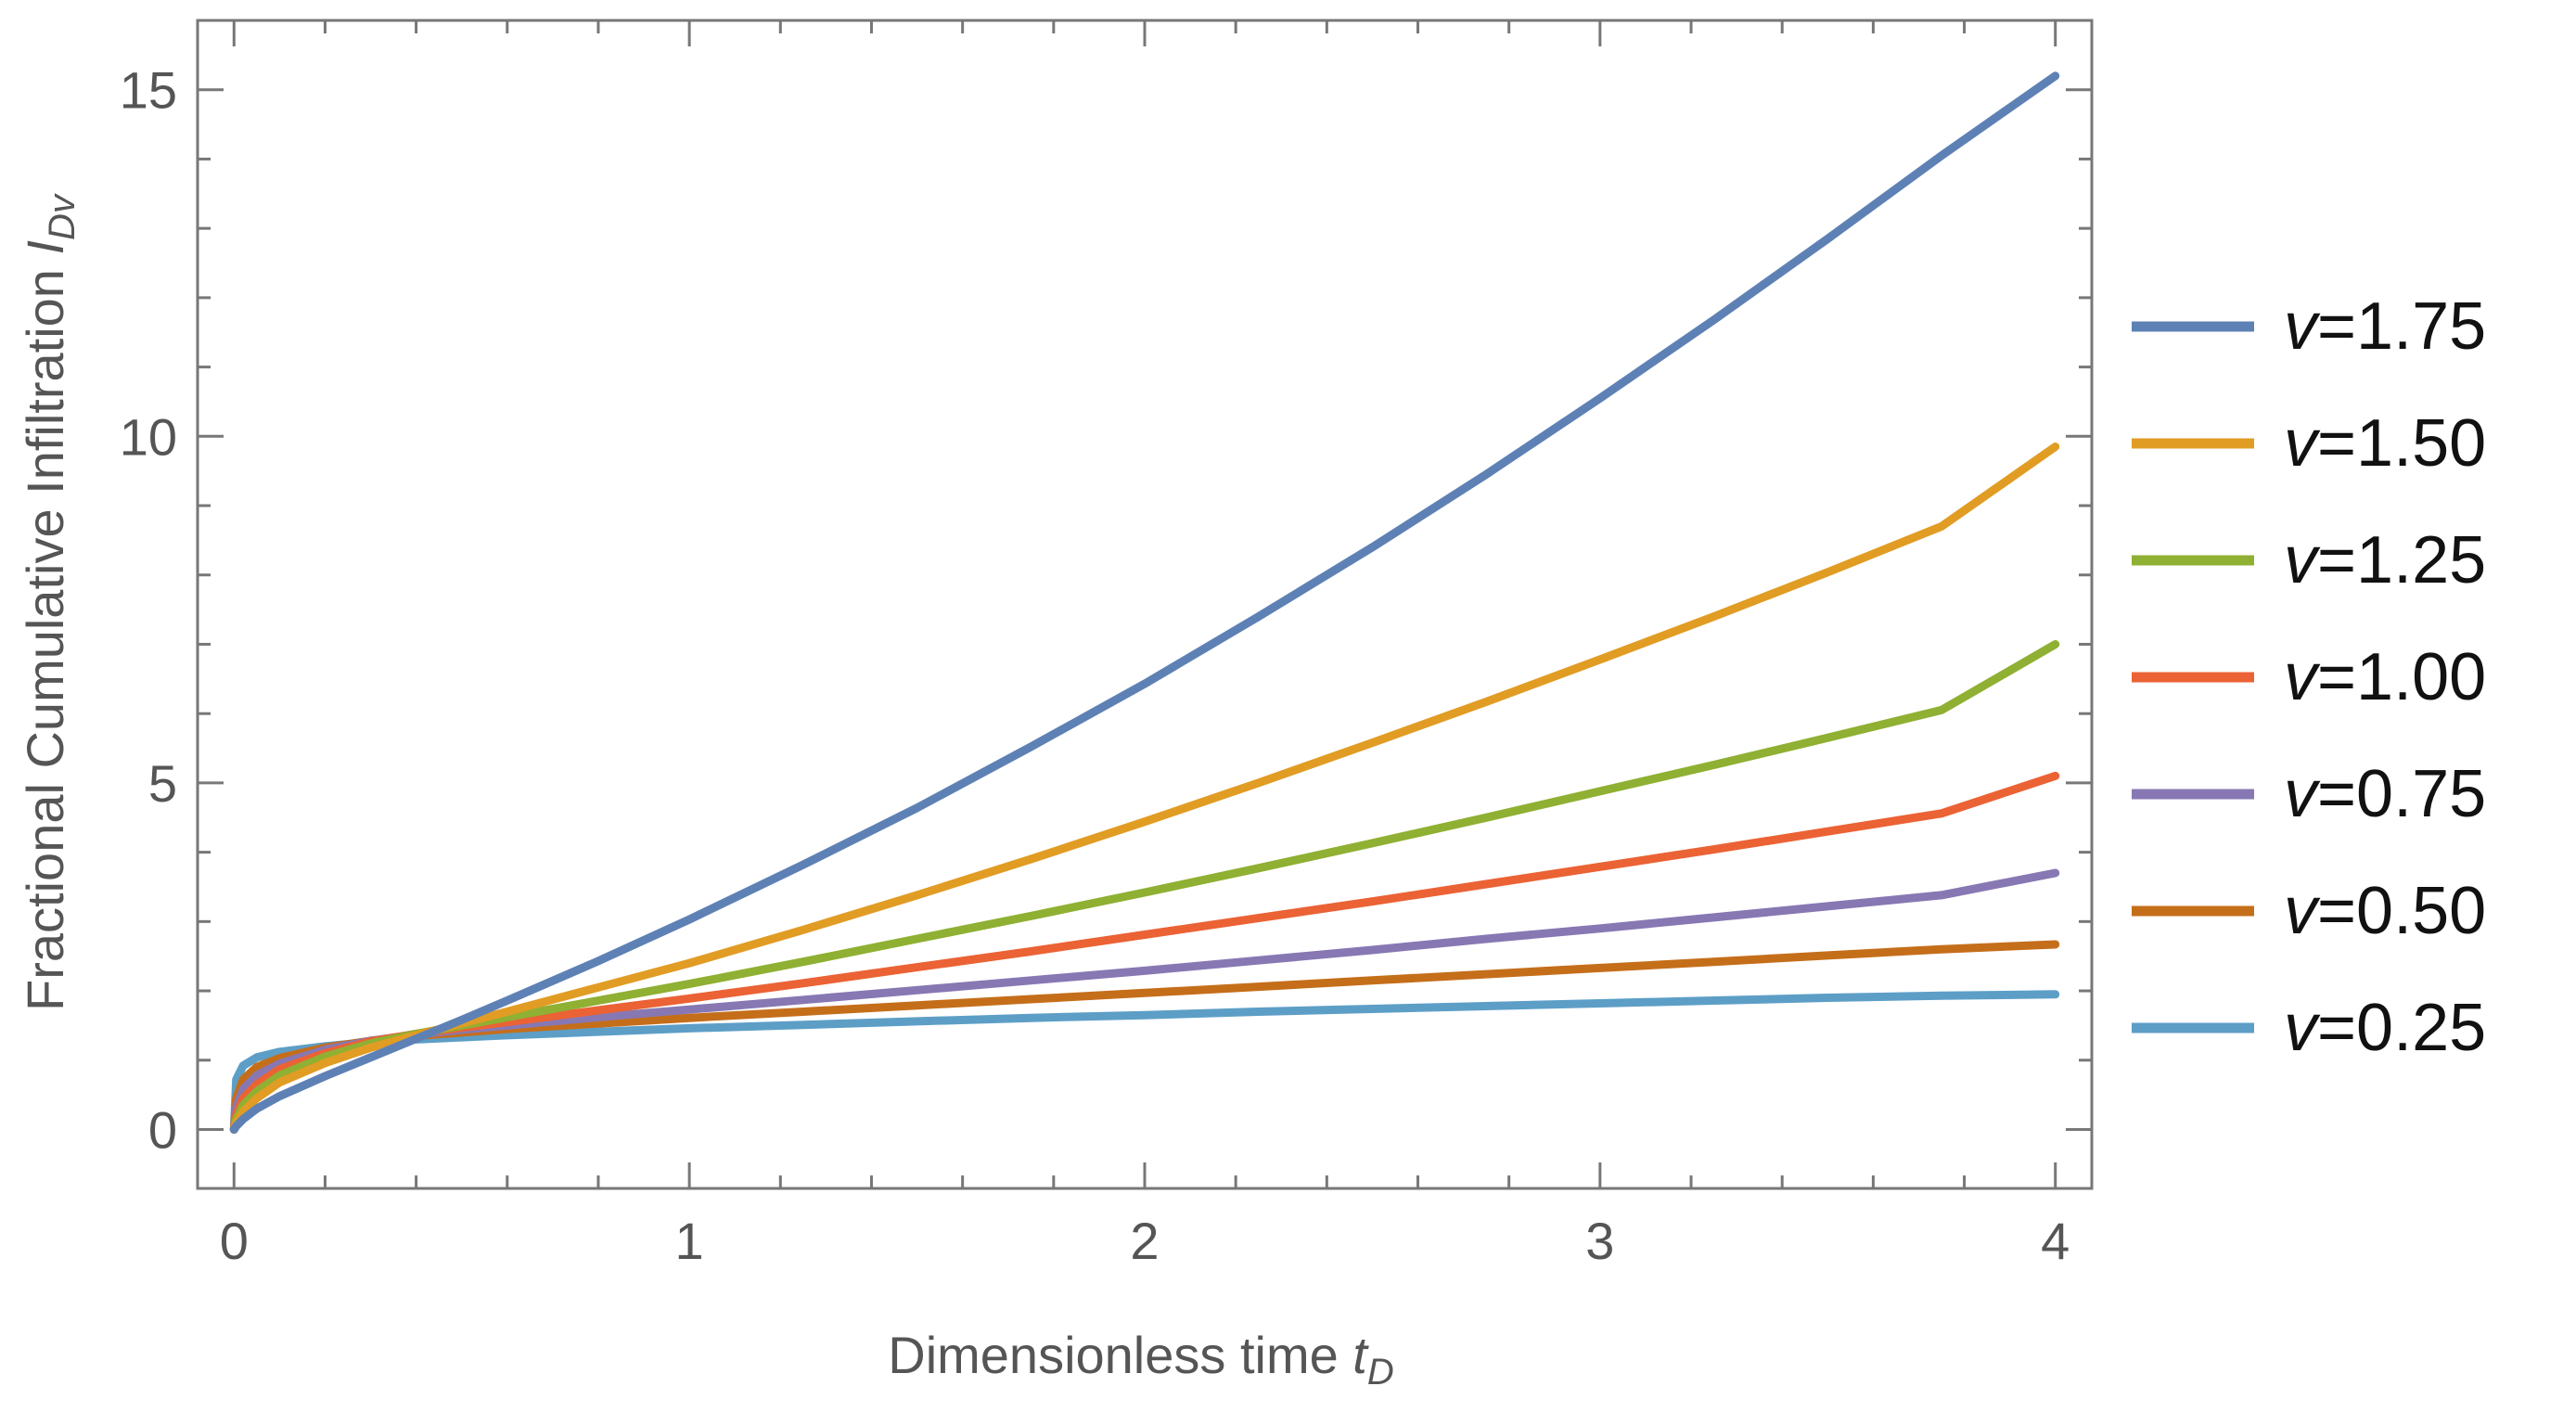  Describe the element at coordinates (234, 1241) in the screenshot. I see `x-tick-label: 0` at that location.